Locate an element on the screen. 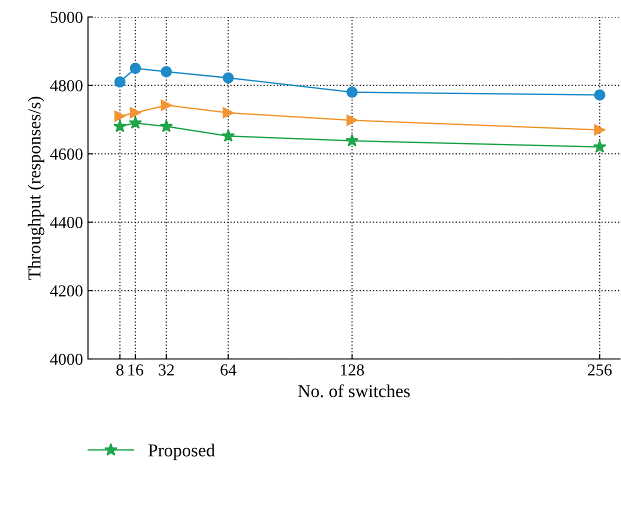  y-tick-label: 4600 is located at coordinates (66, 154).